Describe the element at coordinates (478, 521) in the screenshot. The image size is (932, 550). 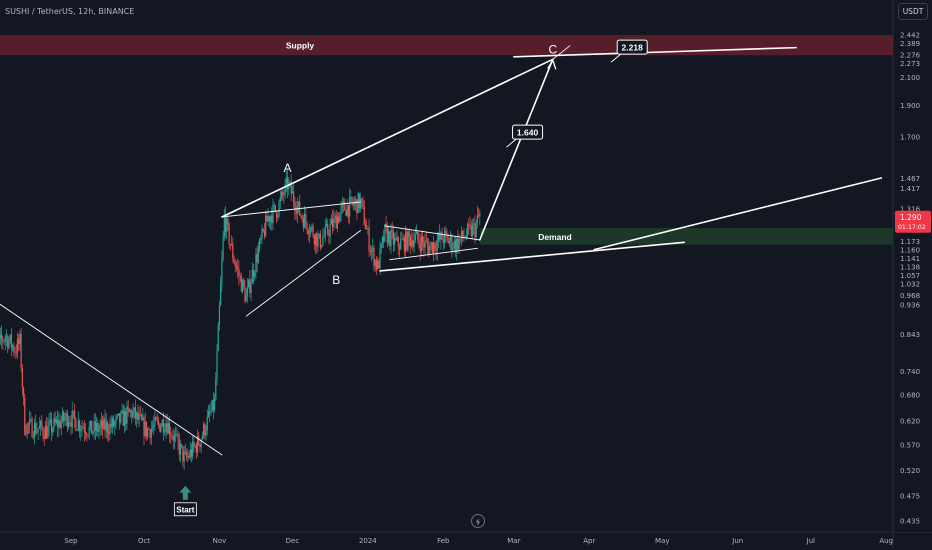
I see `lightning-icon` at that location.